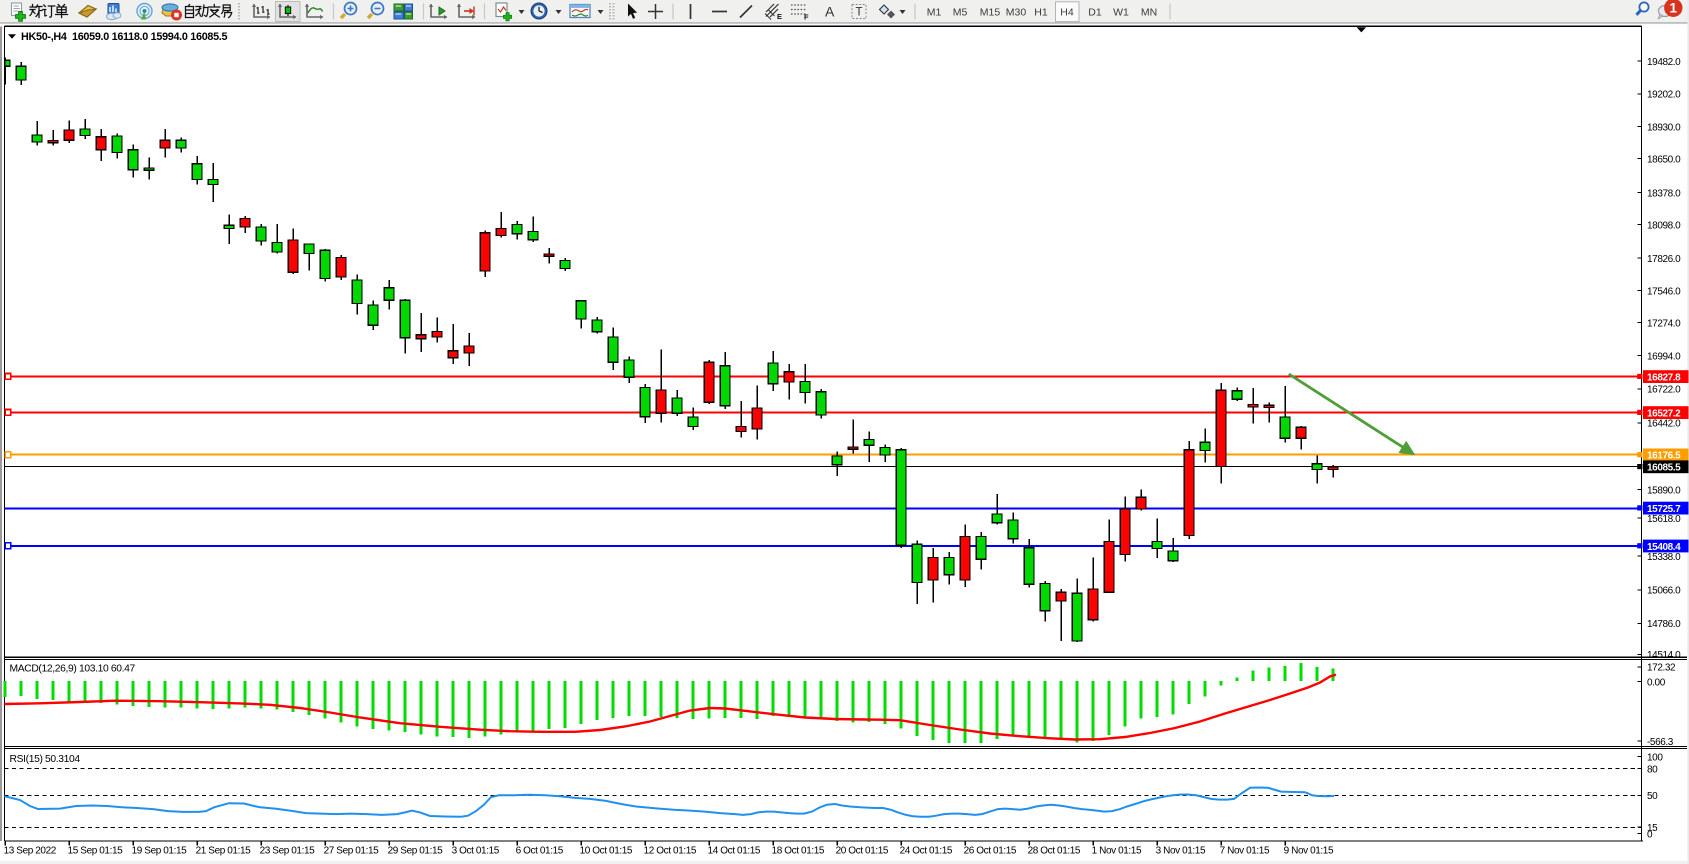  I want to click on svg-text: 10 Oct 01:15, so click(606, 850).